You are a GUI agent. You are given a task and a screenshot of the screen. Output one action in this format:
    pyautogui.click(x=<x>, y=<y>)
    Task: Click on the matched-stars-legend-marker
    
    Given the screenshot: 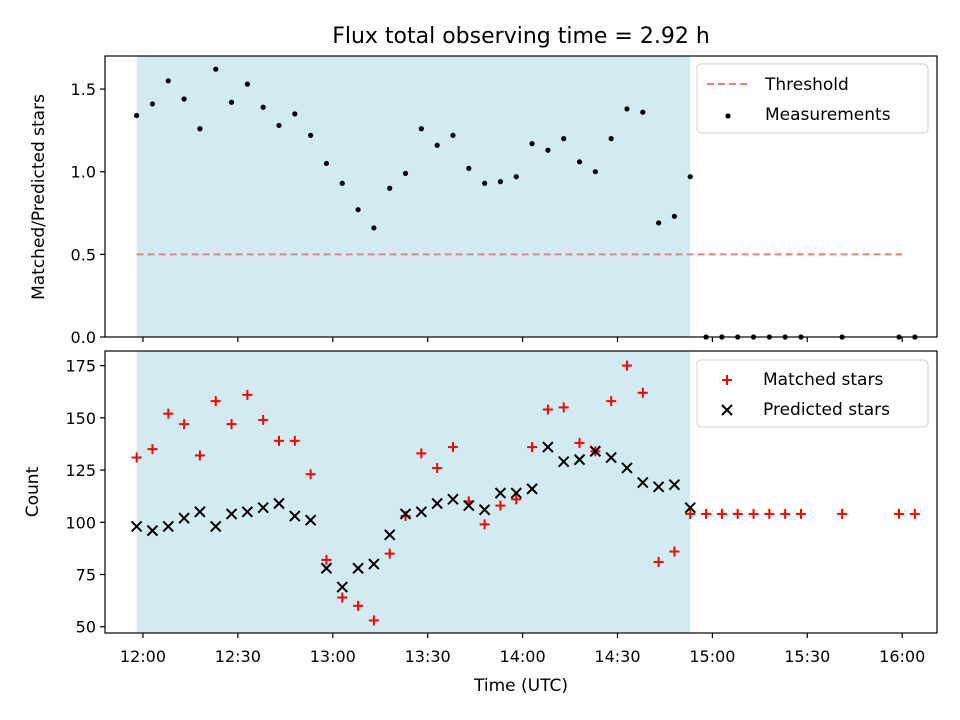 What is the action you would take?
    pyautogui.click(x=727, y=380)
    